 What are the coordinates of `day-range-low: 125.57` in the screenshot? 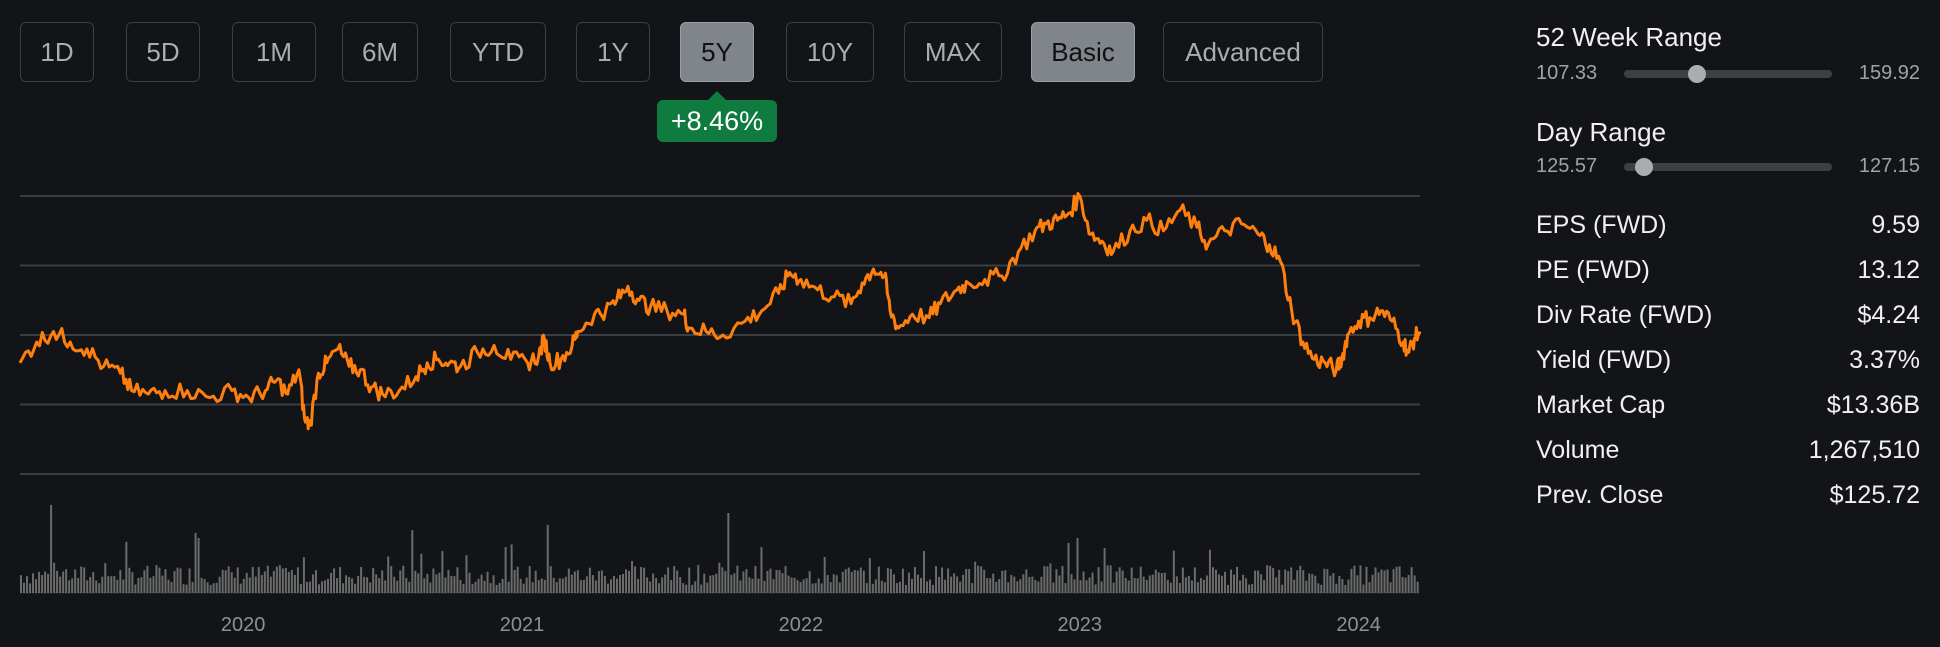 It's located at (1567, 166).